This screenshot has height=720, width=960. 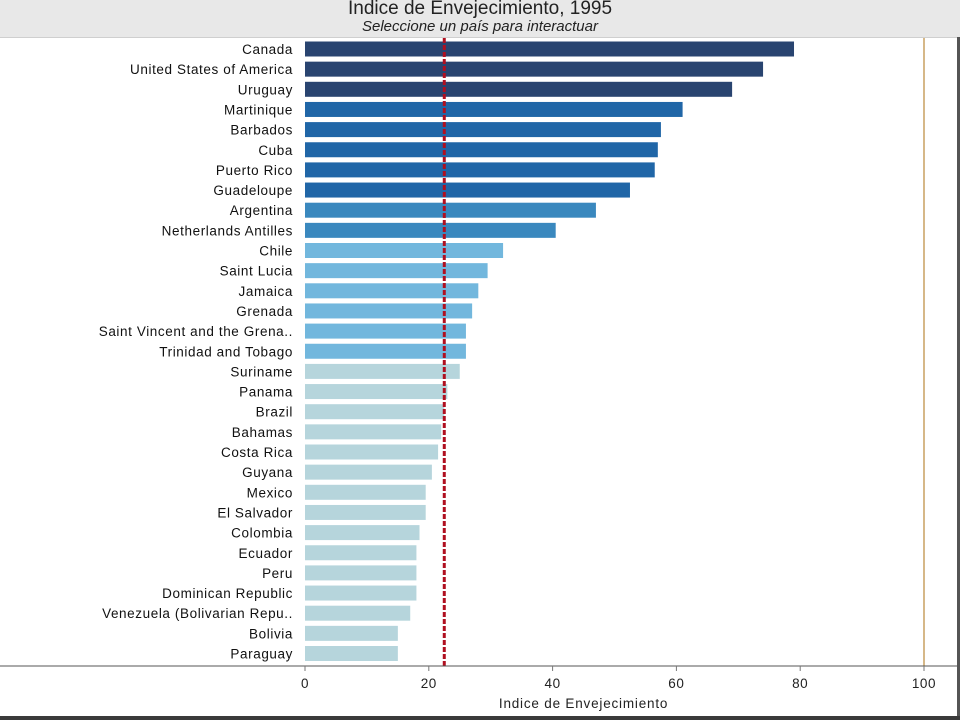 What do you see at coordinates (478, 688) in the screenshot?
I see `x-axis: 0 20 40 60 80 100 Indice de Envejecimiento` at bounding box center [478, 688].